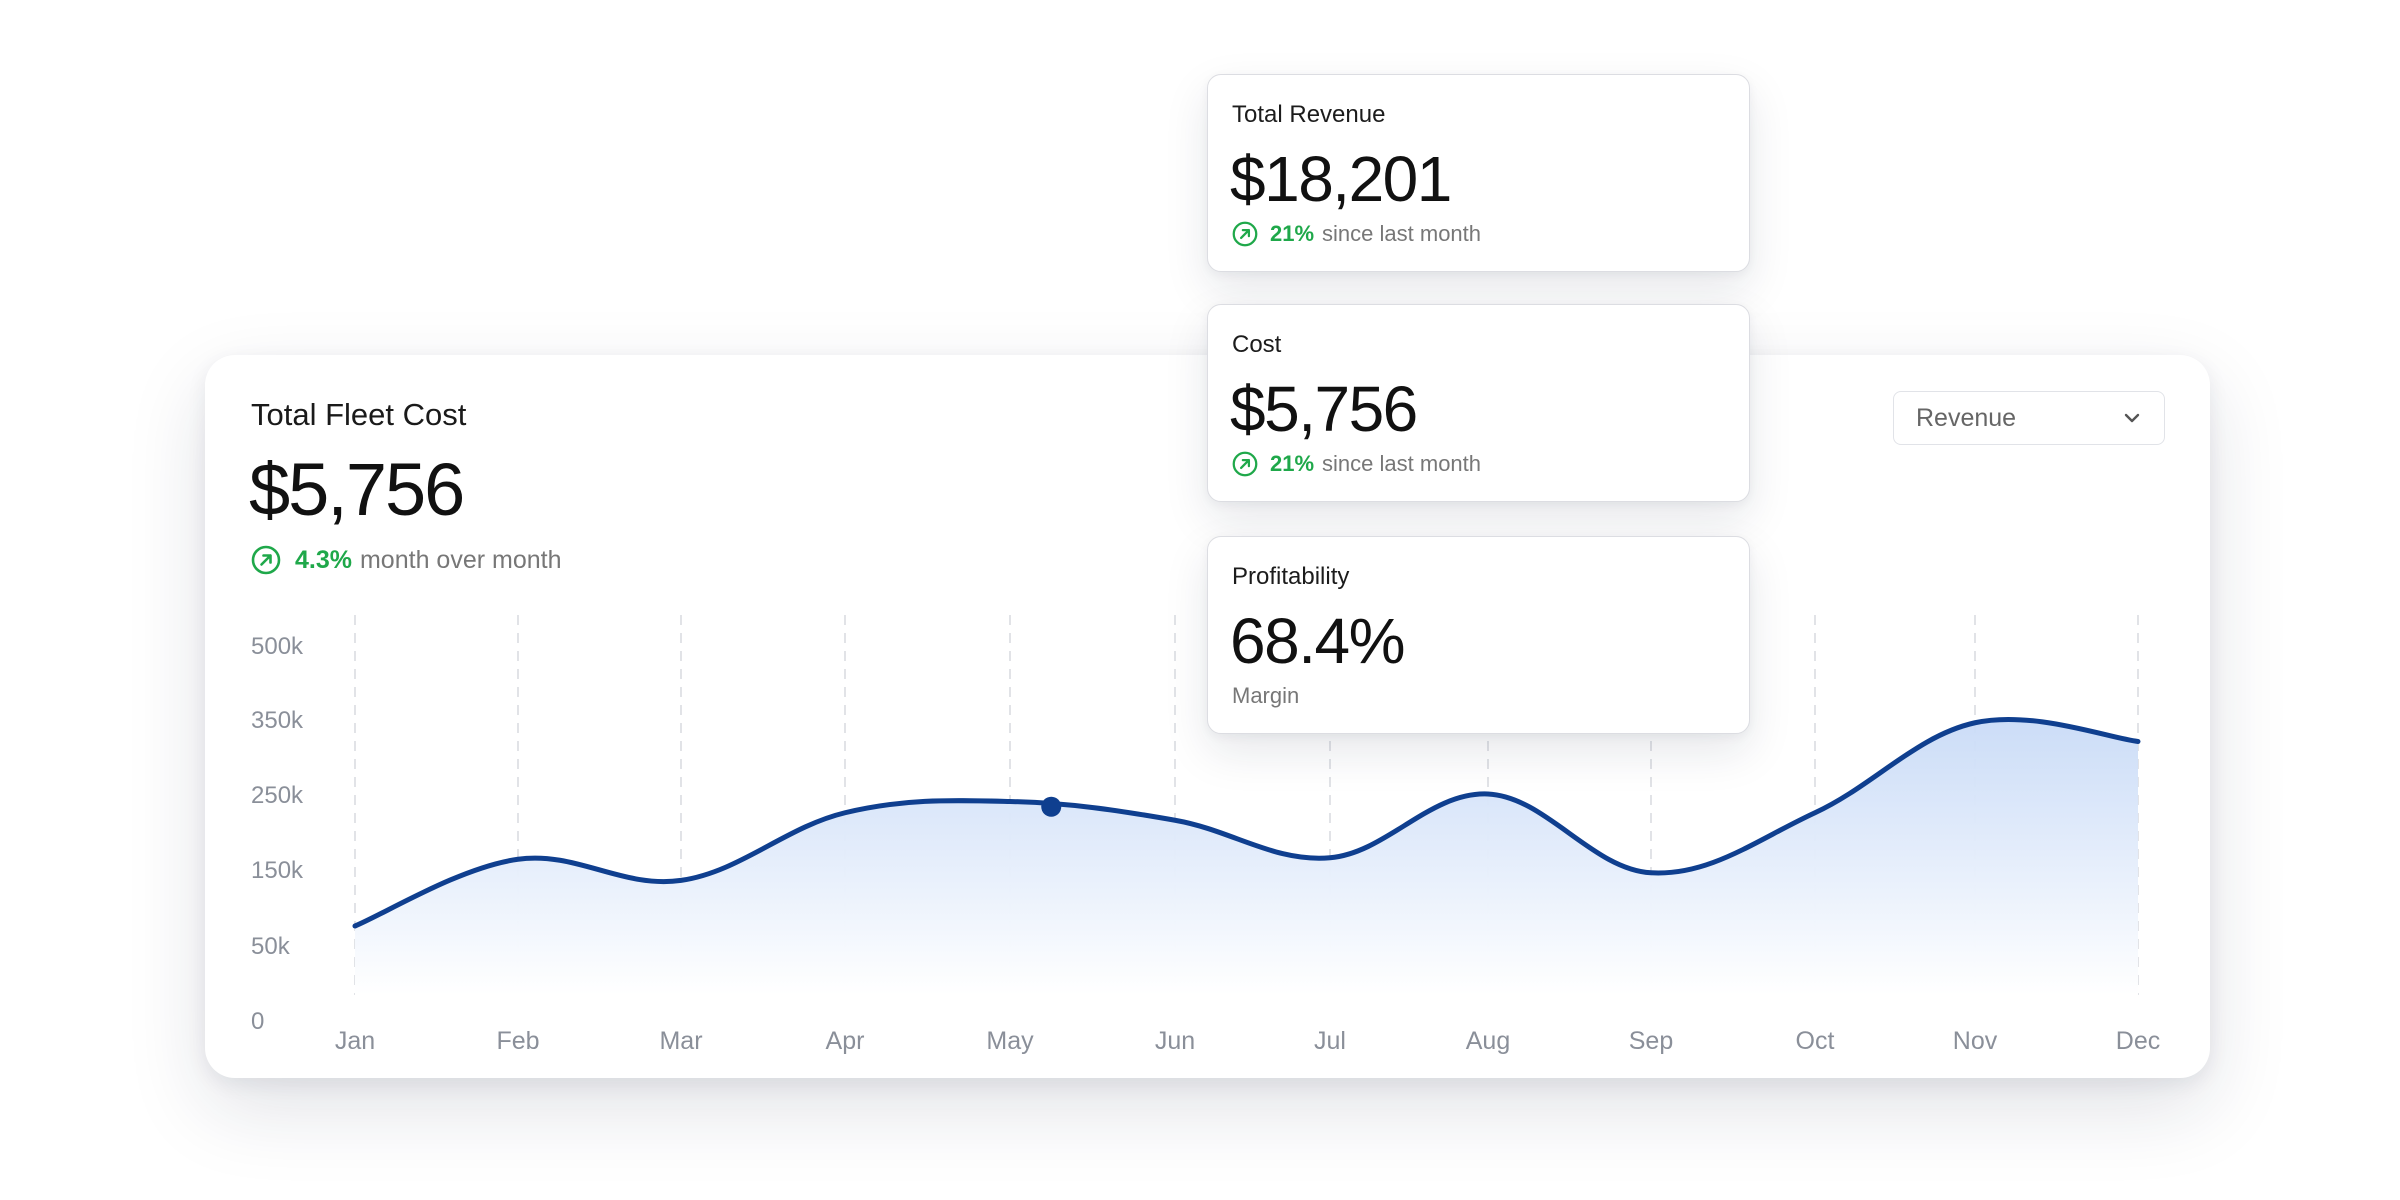  I want to click on x-tick-label: Nov, so click(1975, 1041).